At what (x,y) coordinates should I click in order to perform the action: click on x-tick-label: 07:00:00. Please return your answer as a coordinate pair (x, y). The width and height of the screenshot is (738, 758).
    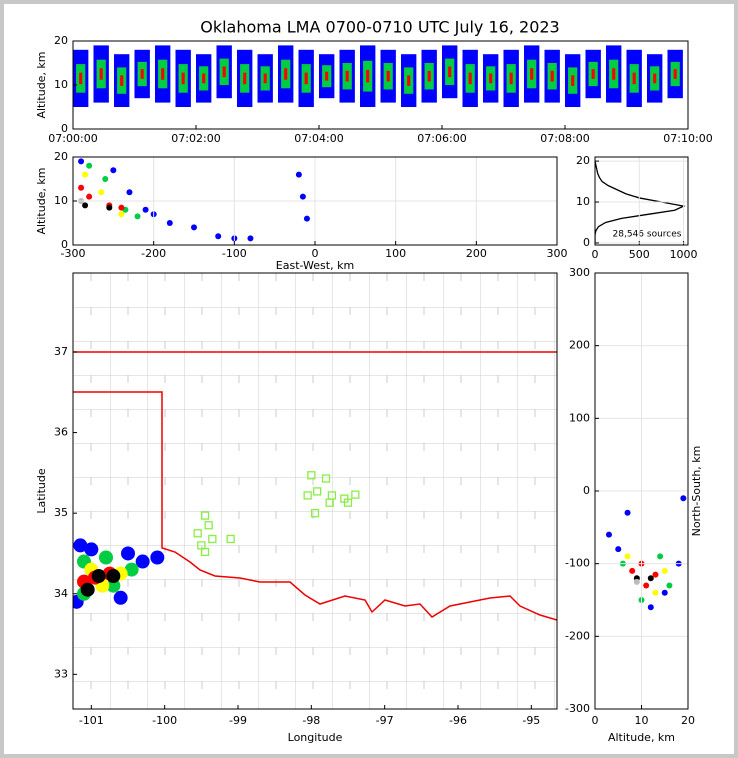
    Looking at the image, I should click on (72, 138).